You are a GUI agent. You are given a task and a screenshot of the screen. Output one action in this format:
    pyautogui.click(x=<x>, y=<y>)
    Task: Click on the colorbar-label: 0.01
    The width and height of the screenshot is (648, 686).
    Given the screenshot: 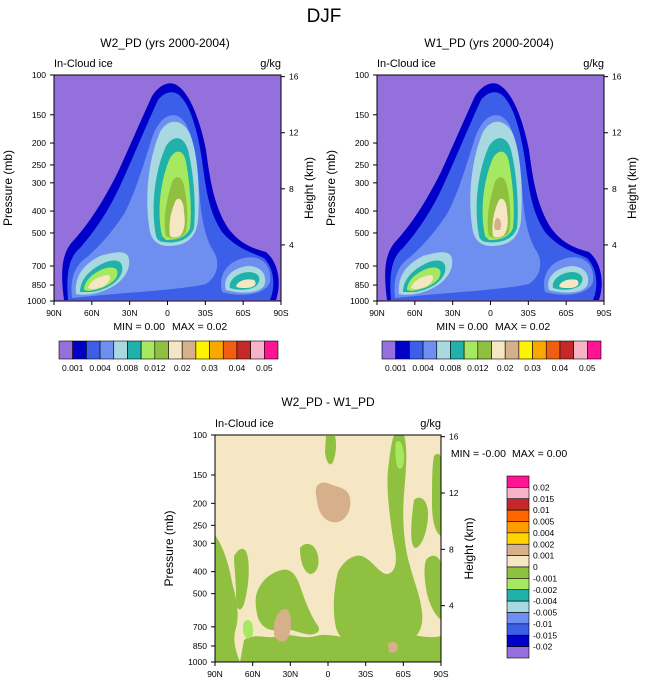 What is the action you would take?
    pyautogui.click(x=541, y=510)
    